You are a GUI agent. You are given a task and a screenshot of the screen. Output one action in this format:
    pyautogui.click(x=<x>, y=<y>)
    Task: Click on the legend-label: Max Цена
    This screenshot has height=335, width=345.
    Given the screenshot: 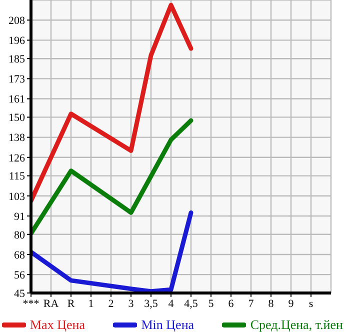 What is the action you would take?
    pyautogui.click(x=57, y=325)
    